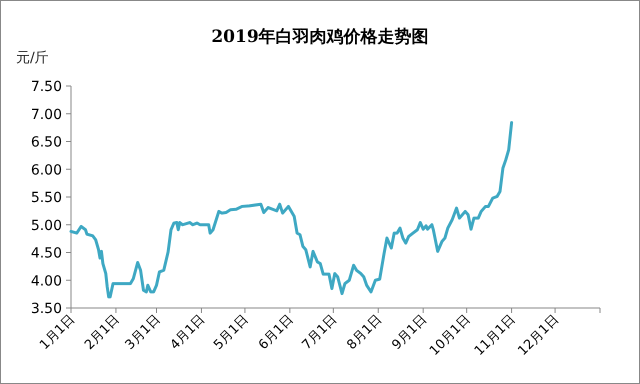 The height and width of the screenshot is (384, 640). Describe the element at coordinates (46, 226) in the screenshot. I see `y-tick-label: 5.00` at that location.